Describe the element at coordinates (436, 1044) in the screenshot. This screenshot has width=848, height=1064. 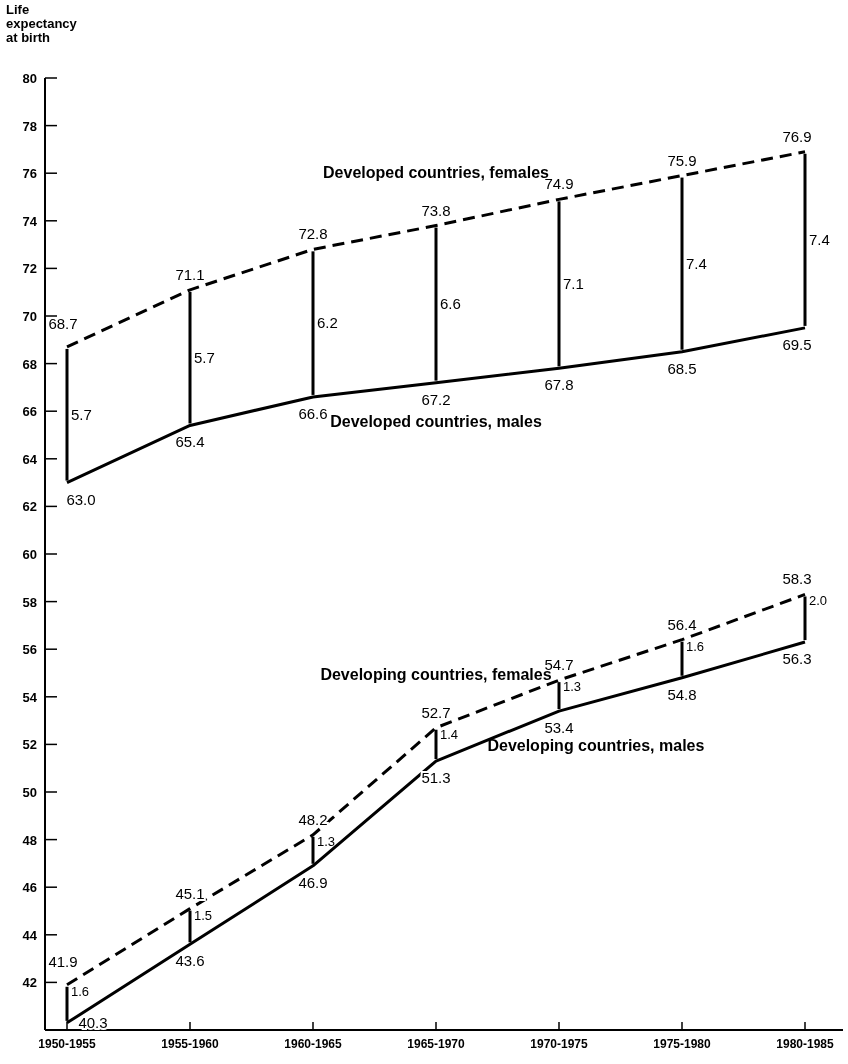
I see `x-tick-label: 1965-1970` at that location.